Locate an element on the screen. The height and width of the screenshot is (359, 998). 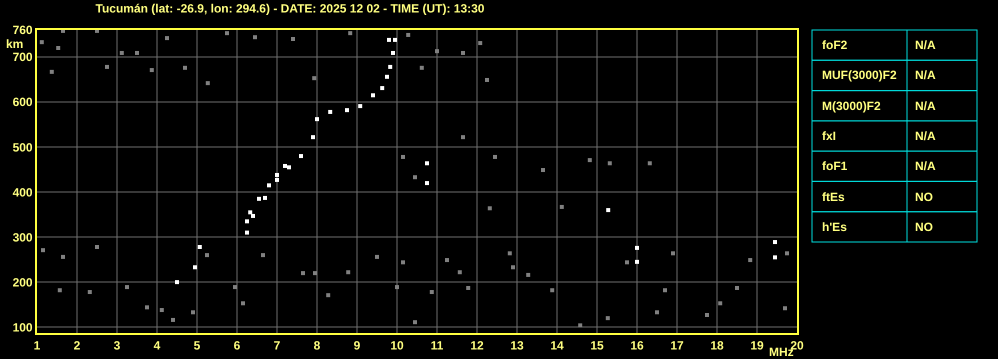
text: ftEs is located at coordinates (833, 197).